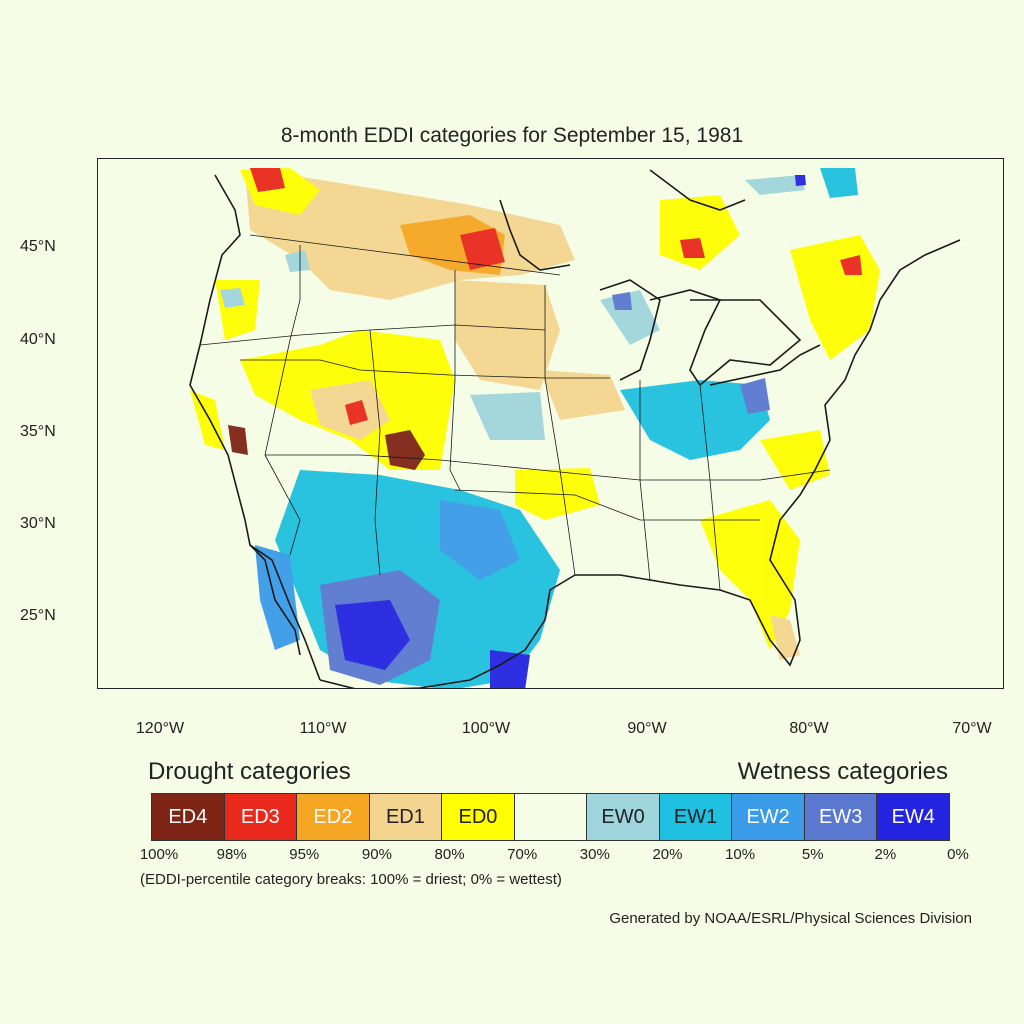 The width and height of the screenshot is (1024, 1024). I want to click on wetness-heading: Wetness categories, so click(842, 771).